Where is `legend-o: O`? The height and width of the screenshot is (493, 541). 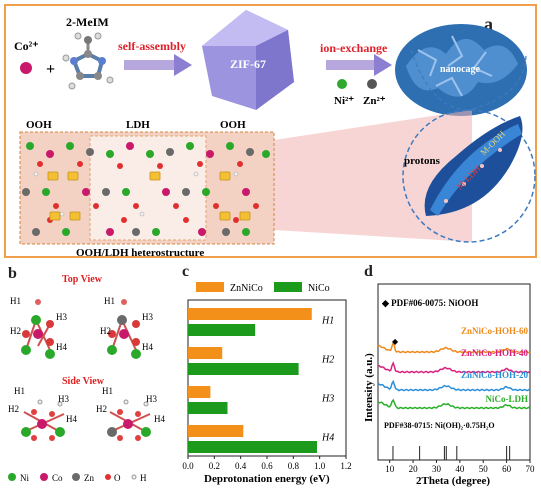
legend-o: O is located at coordinates (117, 478).